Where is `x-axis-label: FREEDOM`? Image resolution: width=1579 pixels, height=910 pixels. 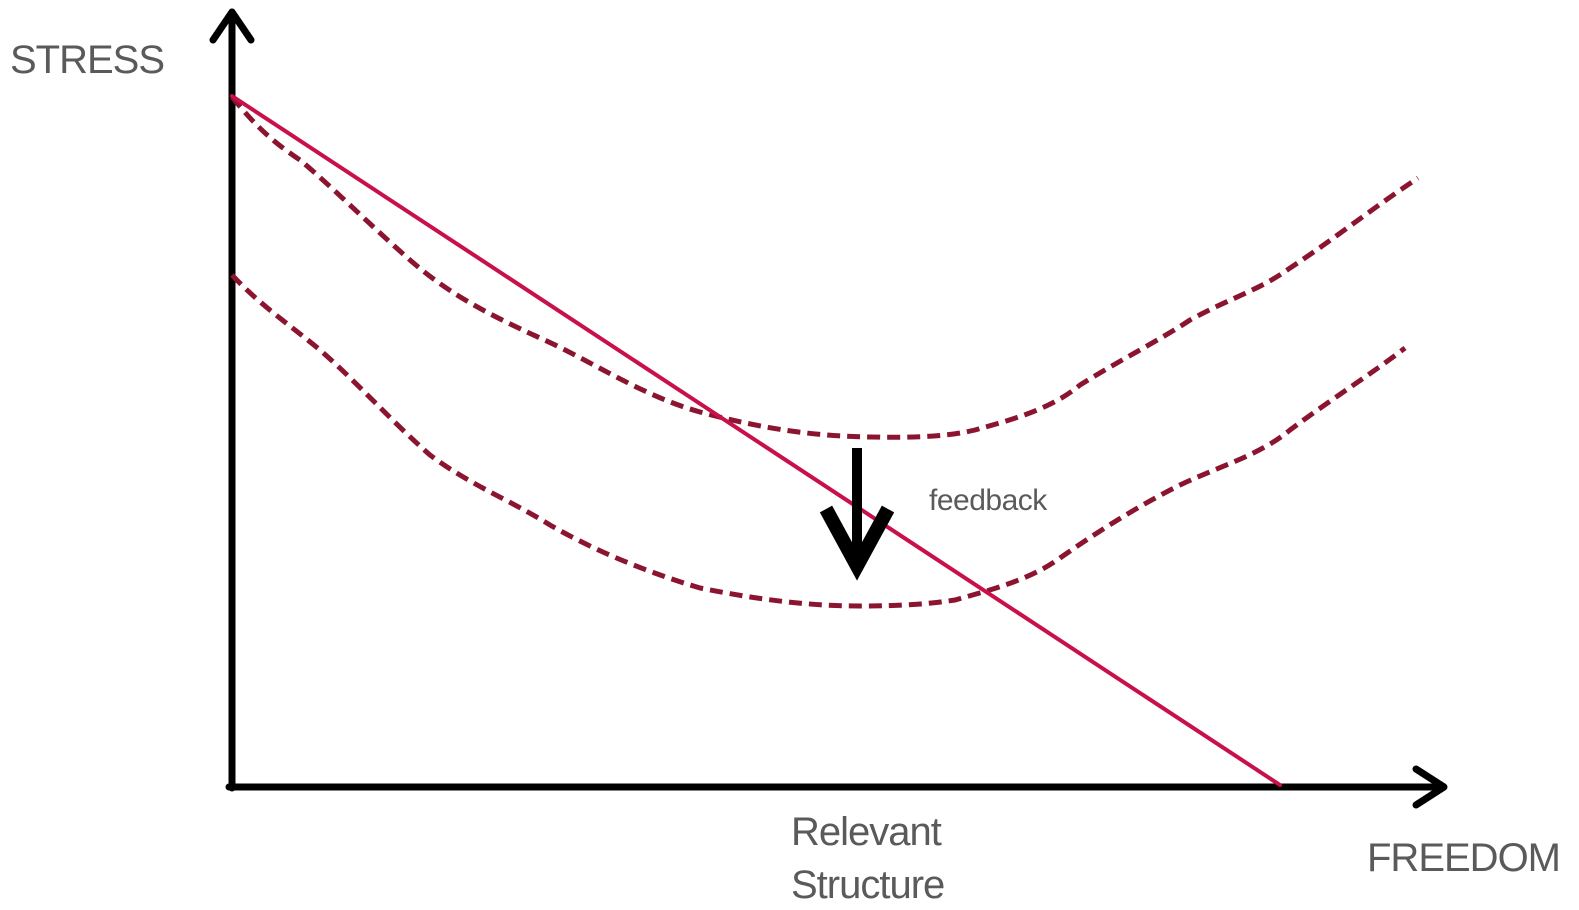 x-axis-label: FREEDOM is located at coordinates (1464, 858).